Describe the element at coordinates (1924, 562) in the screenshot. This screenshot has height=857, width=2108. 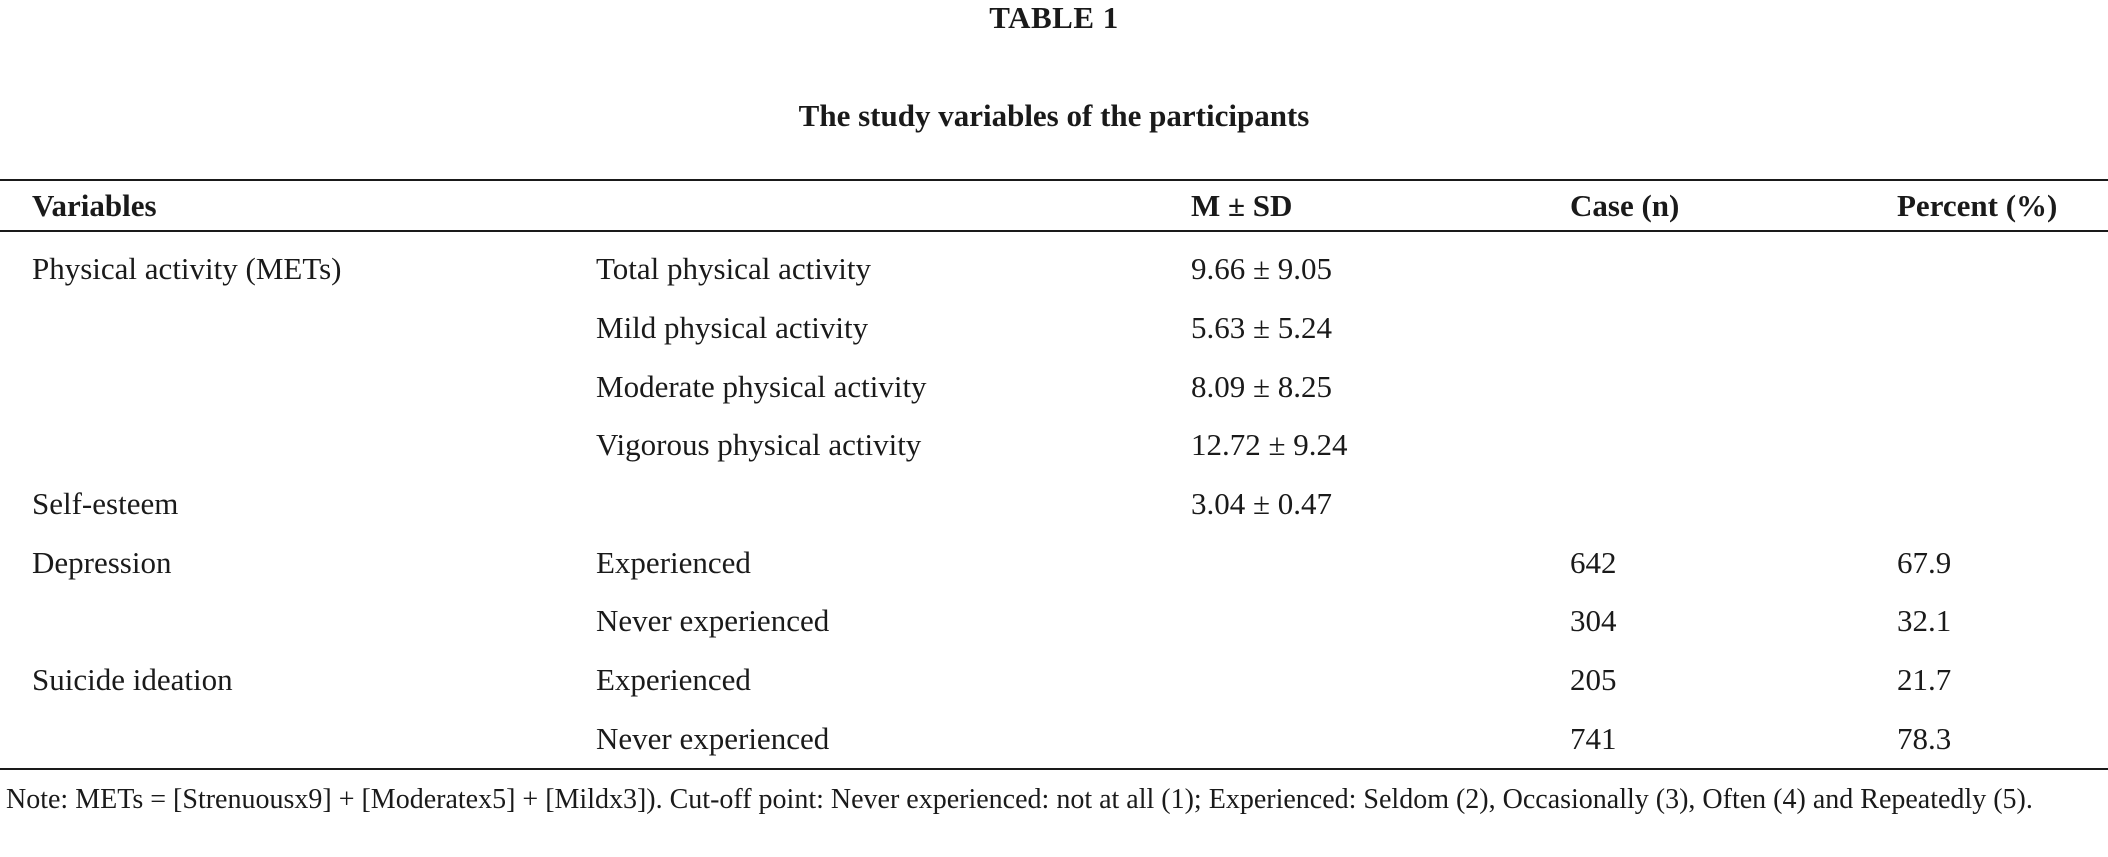
I see `cell-percent: 67.9` at that location.